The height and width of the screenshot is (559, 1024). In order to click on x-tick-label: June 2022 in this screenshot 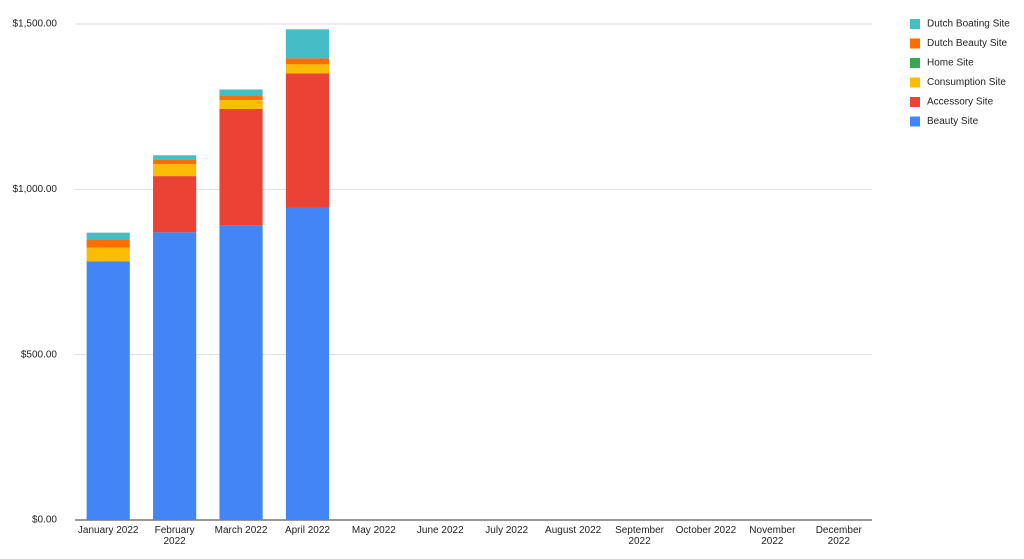, I will do `click(440, 530)`.